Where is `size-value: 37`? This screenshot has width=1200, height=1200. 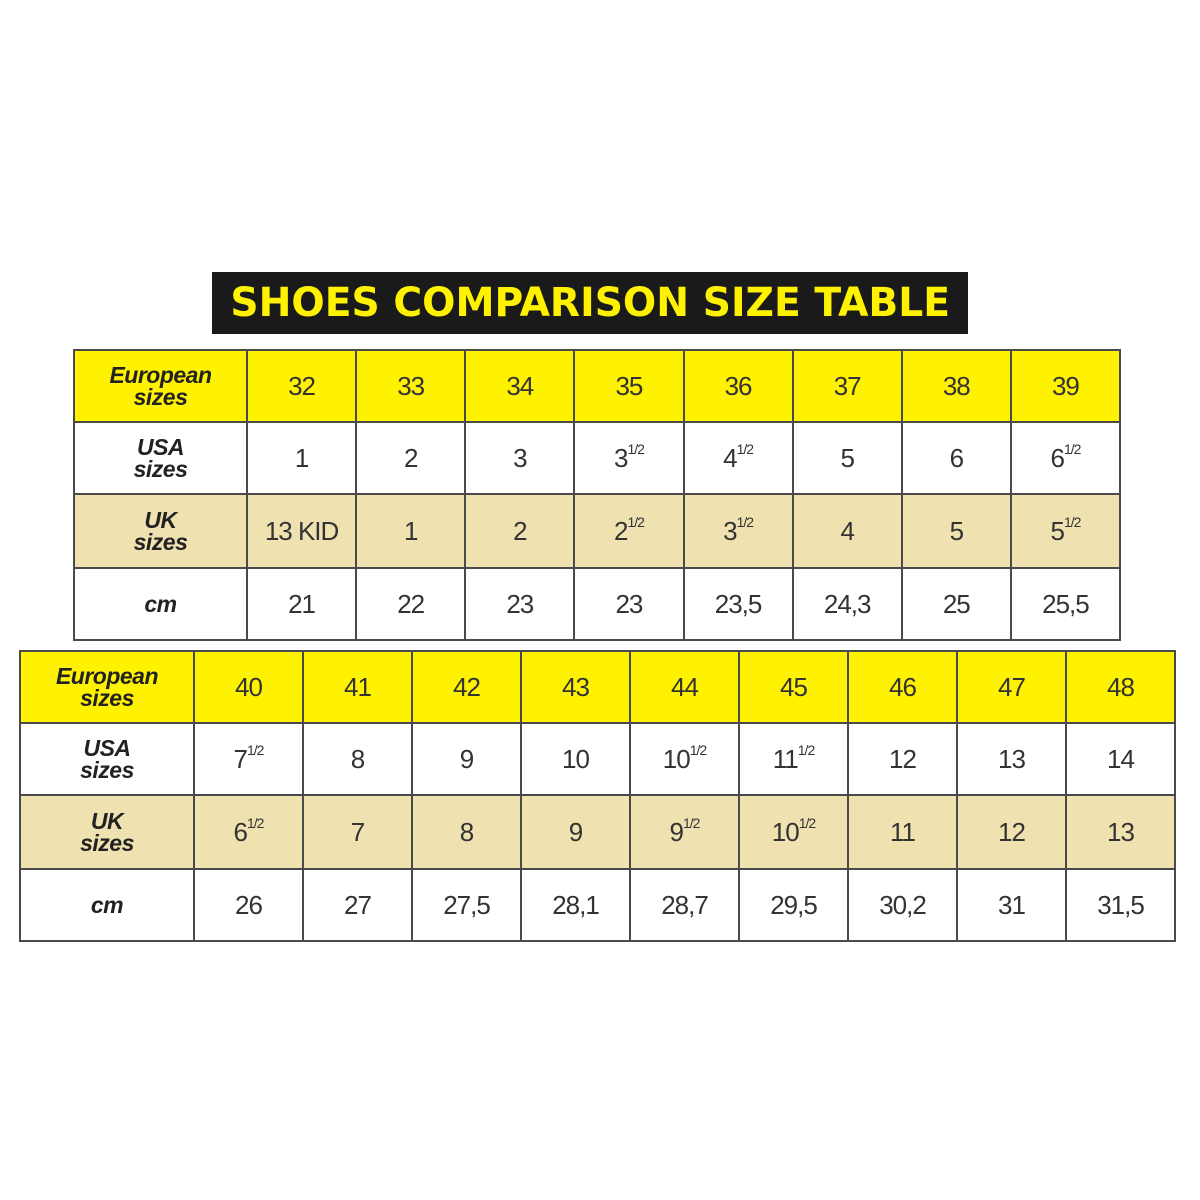 size-value: 37 is located at coordinates (847, 385).